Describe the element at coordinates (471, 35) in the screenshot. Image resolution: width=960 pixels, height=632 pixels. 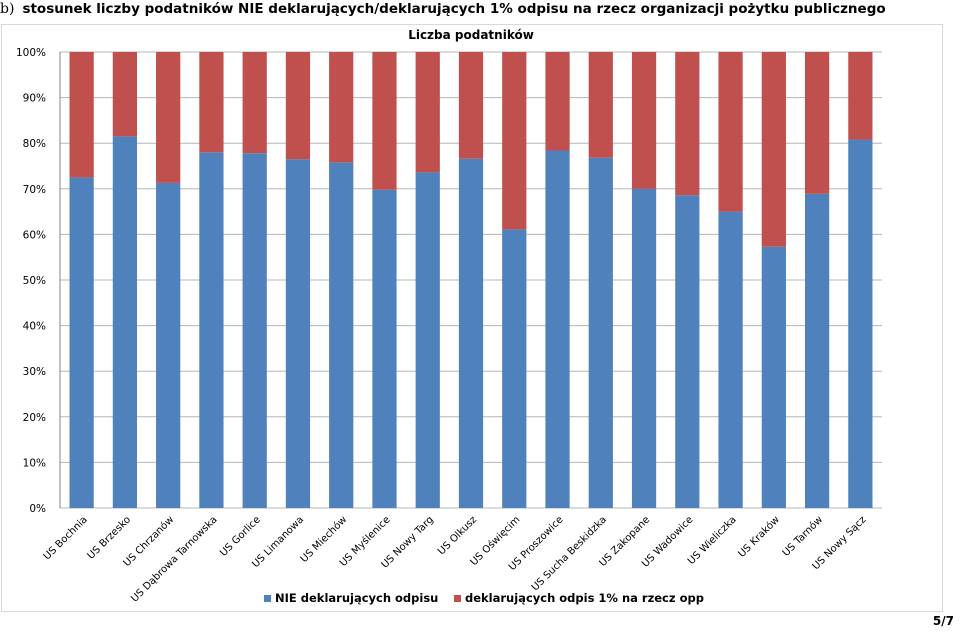
I see `chart-title: Liczba podatników` at that location.